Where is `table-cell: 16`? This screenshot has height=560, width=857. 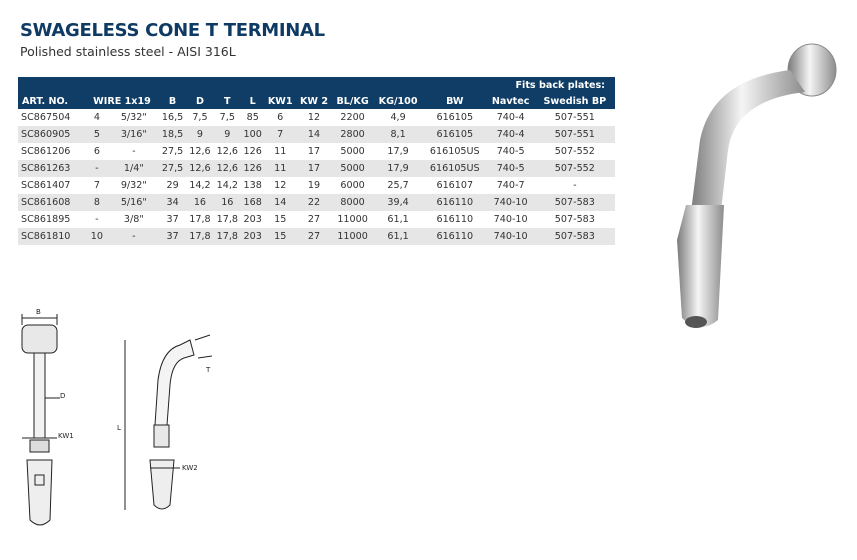
table-cell: 16 is located at coordinates (227, 202).